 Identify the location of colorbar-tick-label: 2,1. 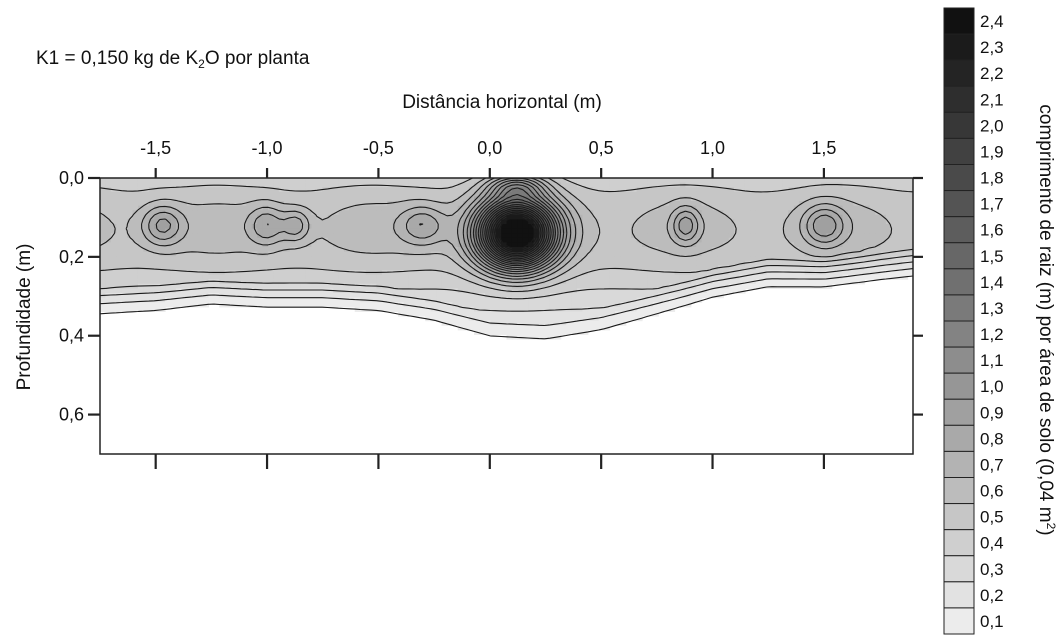
(992, 99).